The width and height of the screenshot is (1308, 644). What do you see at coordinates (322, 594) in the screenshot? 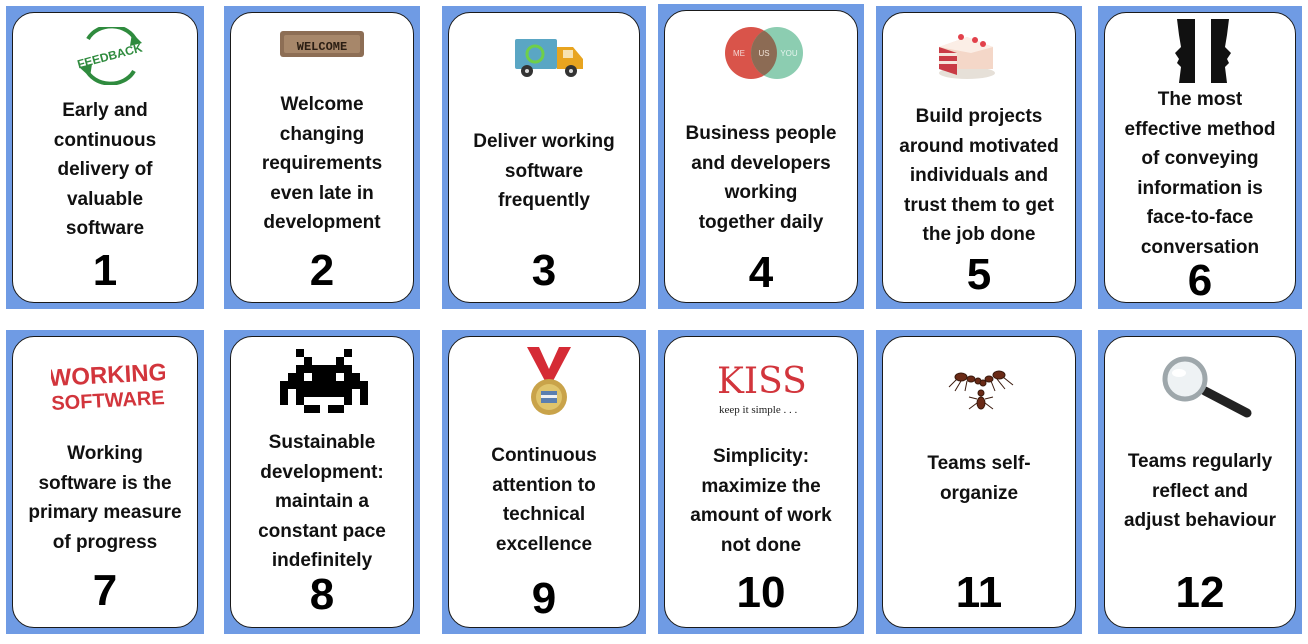
I see `principle-number: 8` at bounding box center [322, 594].